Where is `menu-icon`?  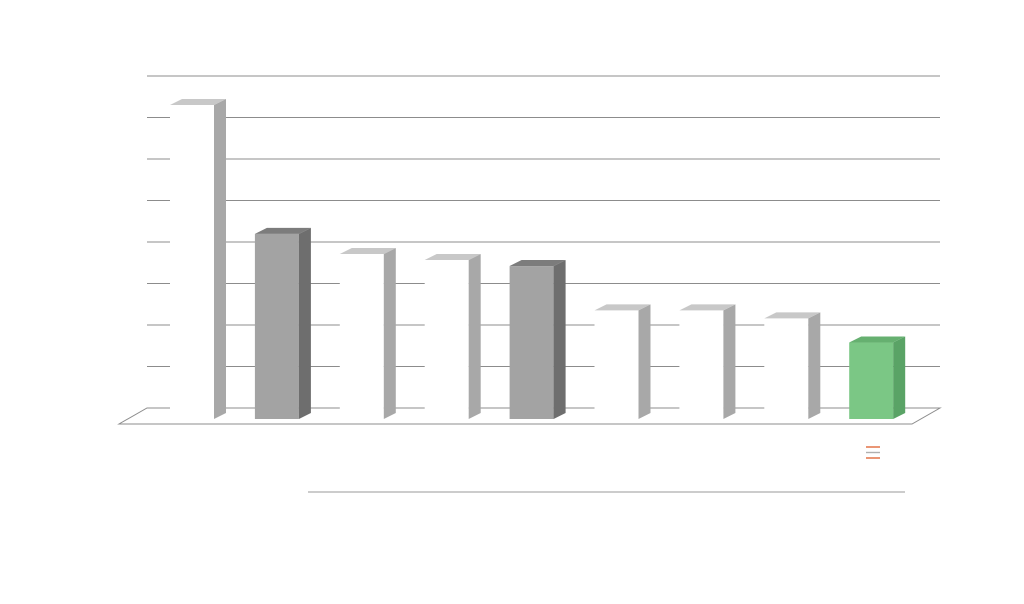 menu-icon is located at coordinates (873, 452).